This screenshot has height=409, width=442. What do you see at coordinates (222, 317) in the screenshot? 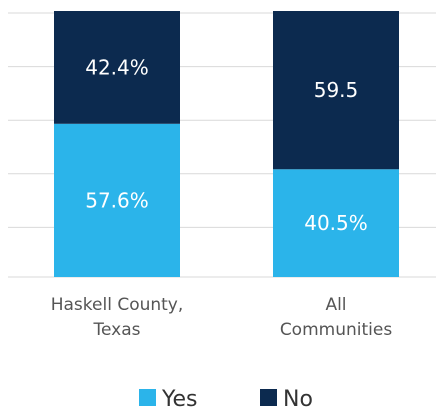
I see `category-labels: Haskell County, Texas All Communities` at bounding box center [222, 317].